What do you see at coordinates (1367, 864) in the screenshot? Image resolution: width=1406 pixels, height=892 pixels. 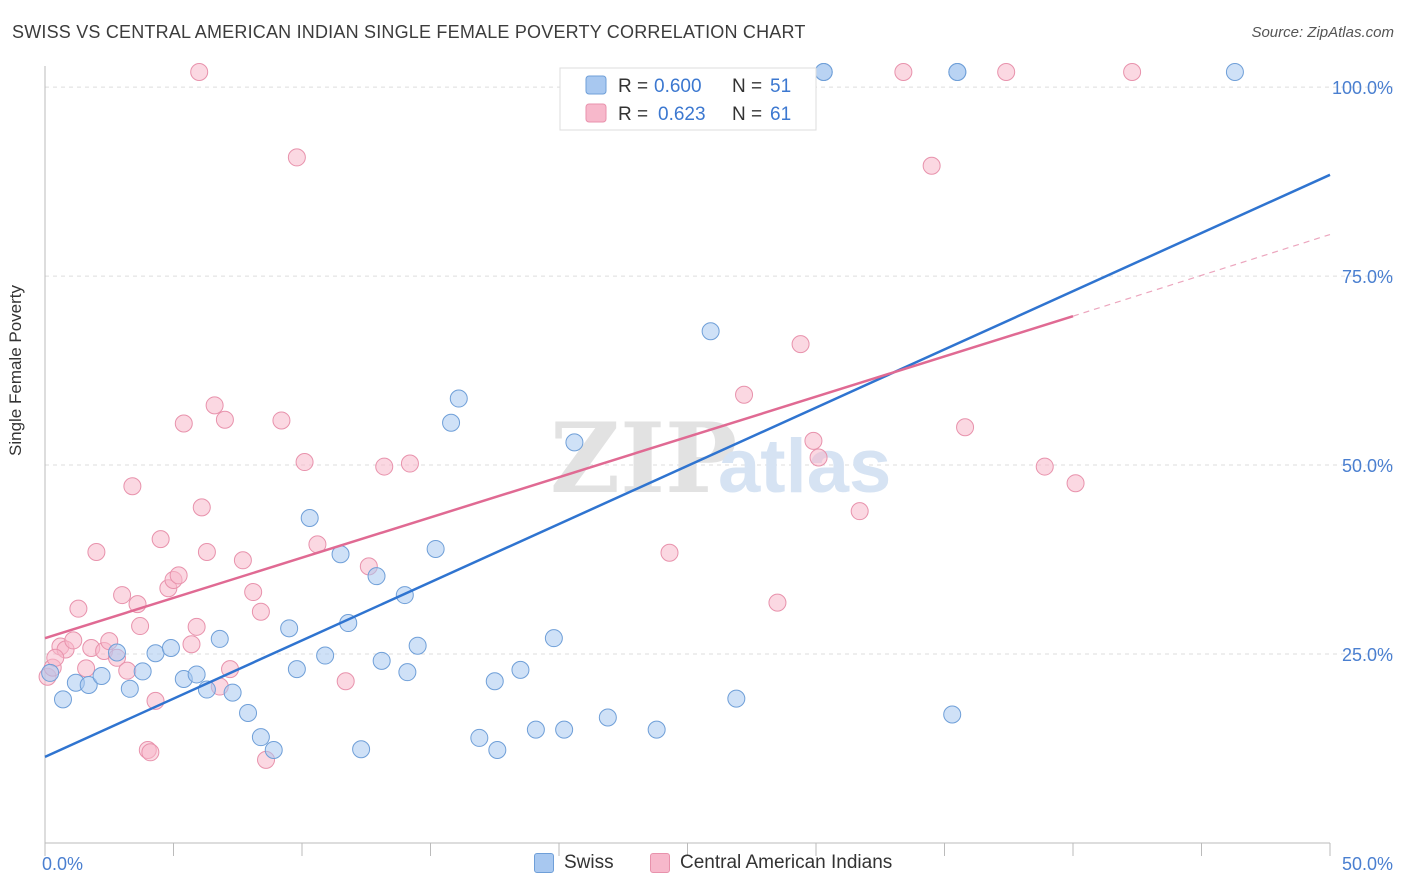 I see `x-tick-label-max: 50.0%` at bounding box center [1367, 864].